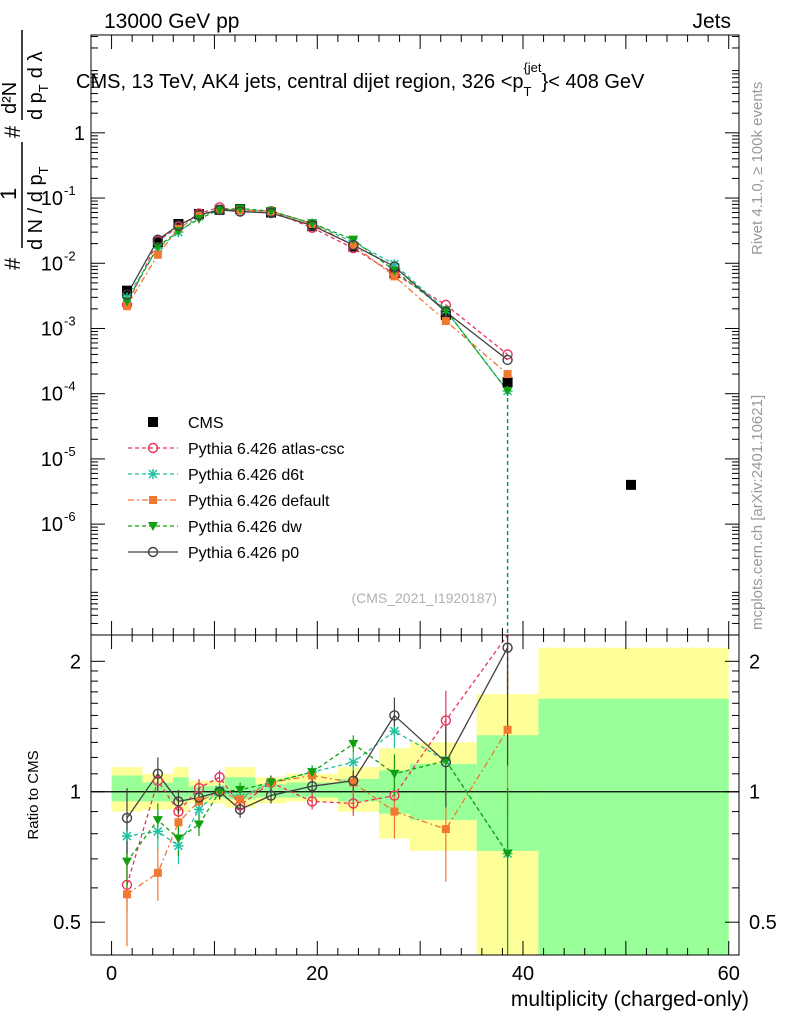 This screenshot has width=786, height=1029. Describe the element at coordinates (243, 553) in the screenshot. I see `legend-label-p0: Pythia 6.426 p0` at that location.